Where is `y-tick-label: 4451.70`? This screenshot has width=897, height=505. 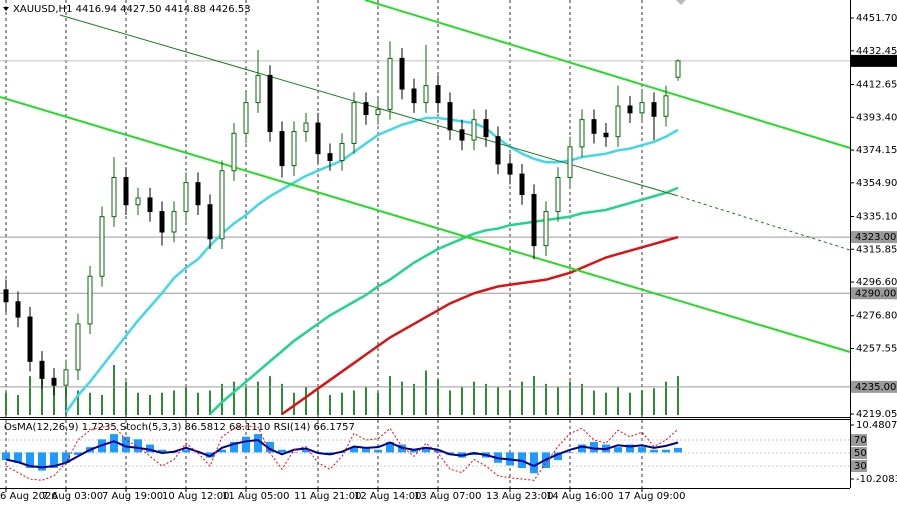 y-tick-label: 4451.70 is located at coordinates (876, 18).